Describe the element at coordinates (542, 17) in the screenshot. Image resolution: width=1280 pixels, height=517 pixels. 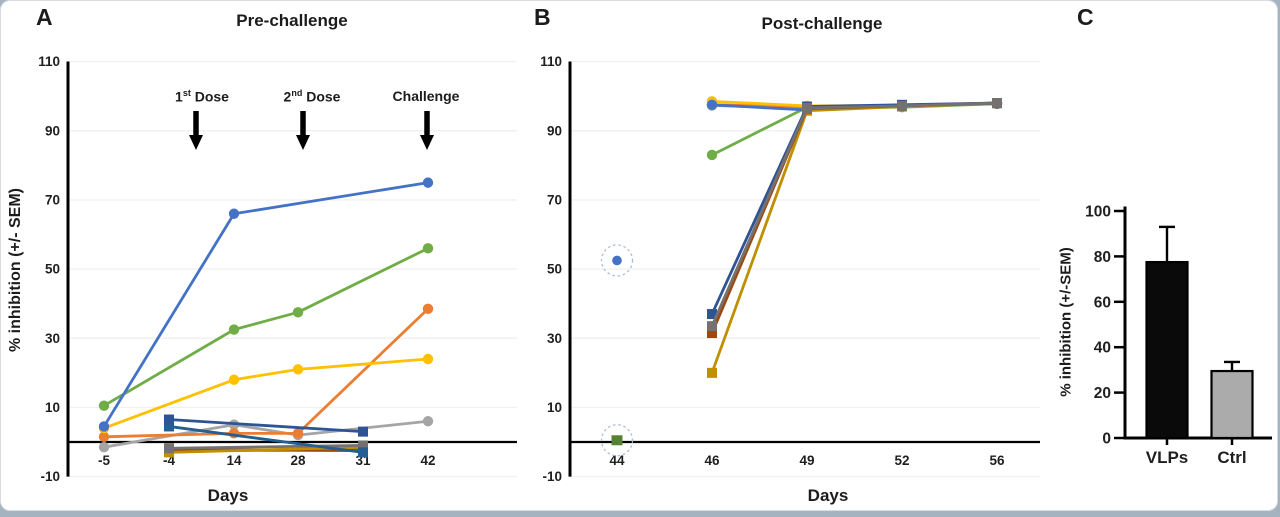
I see `panel-b-letter: B` at that location.